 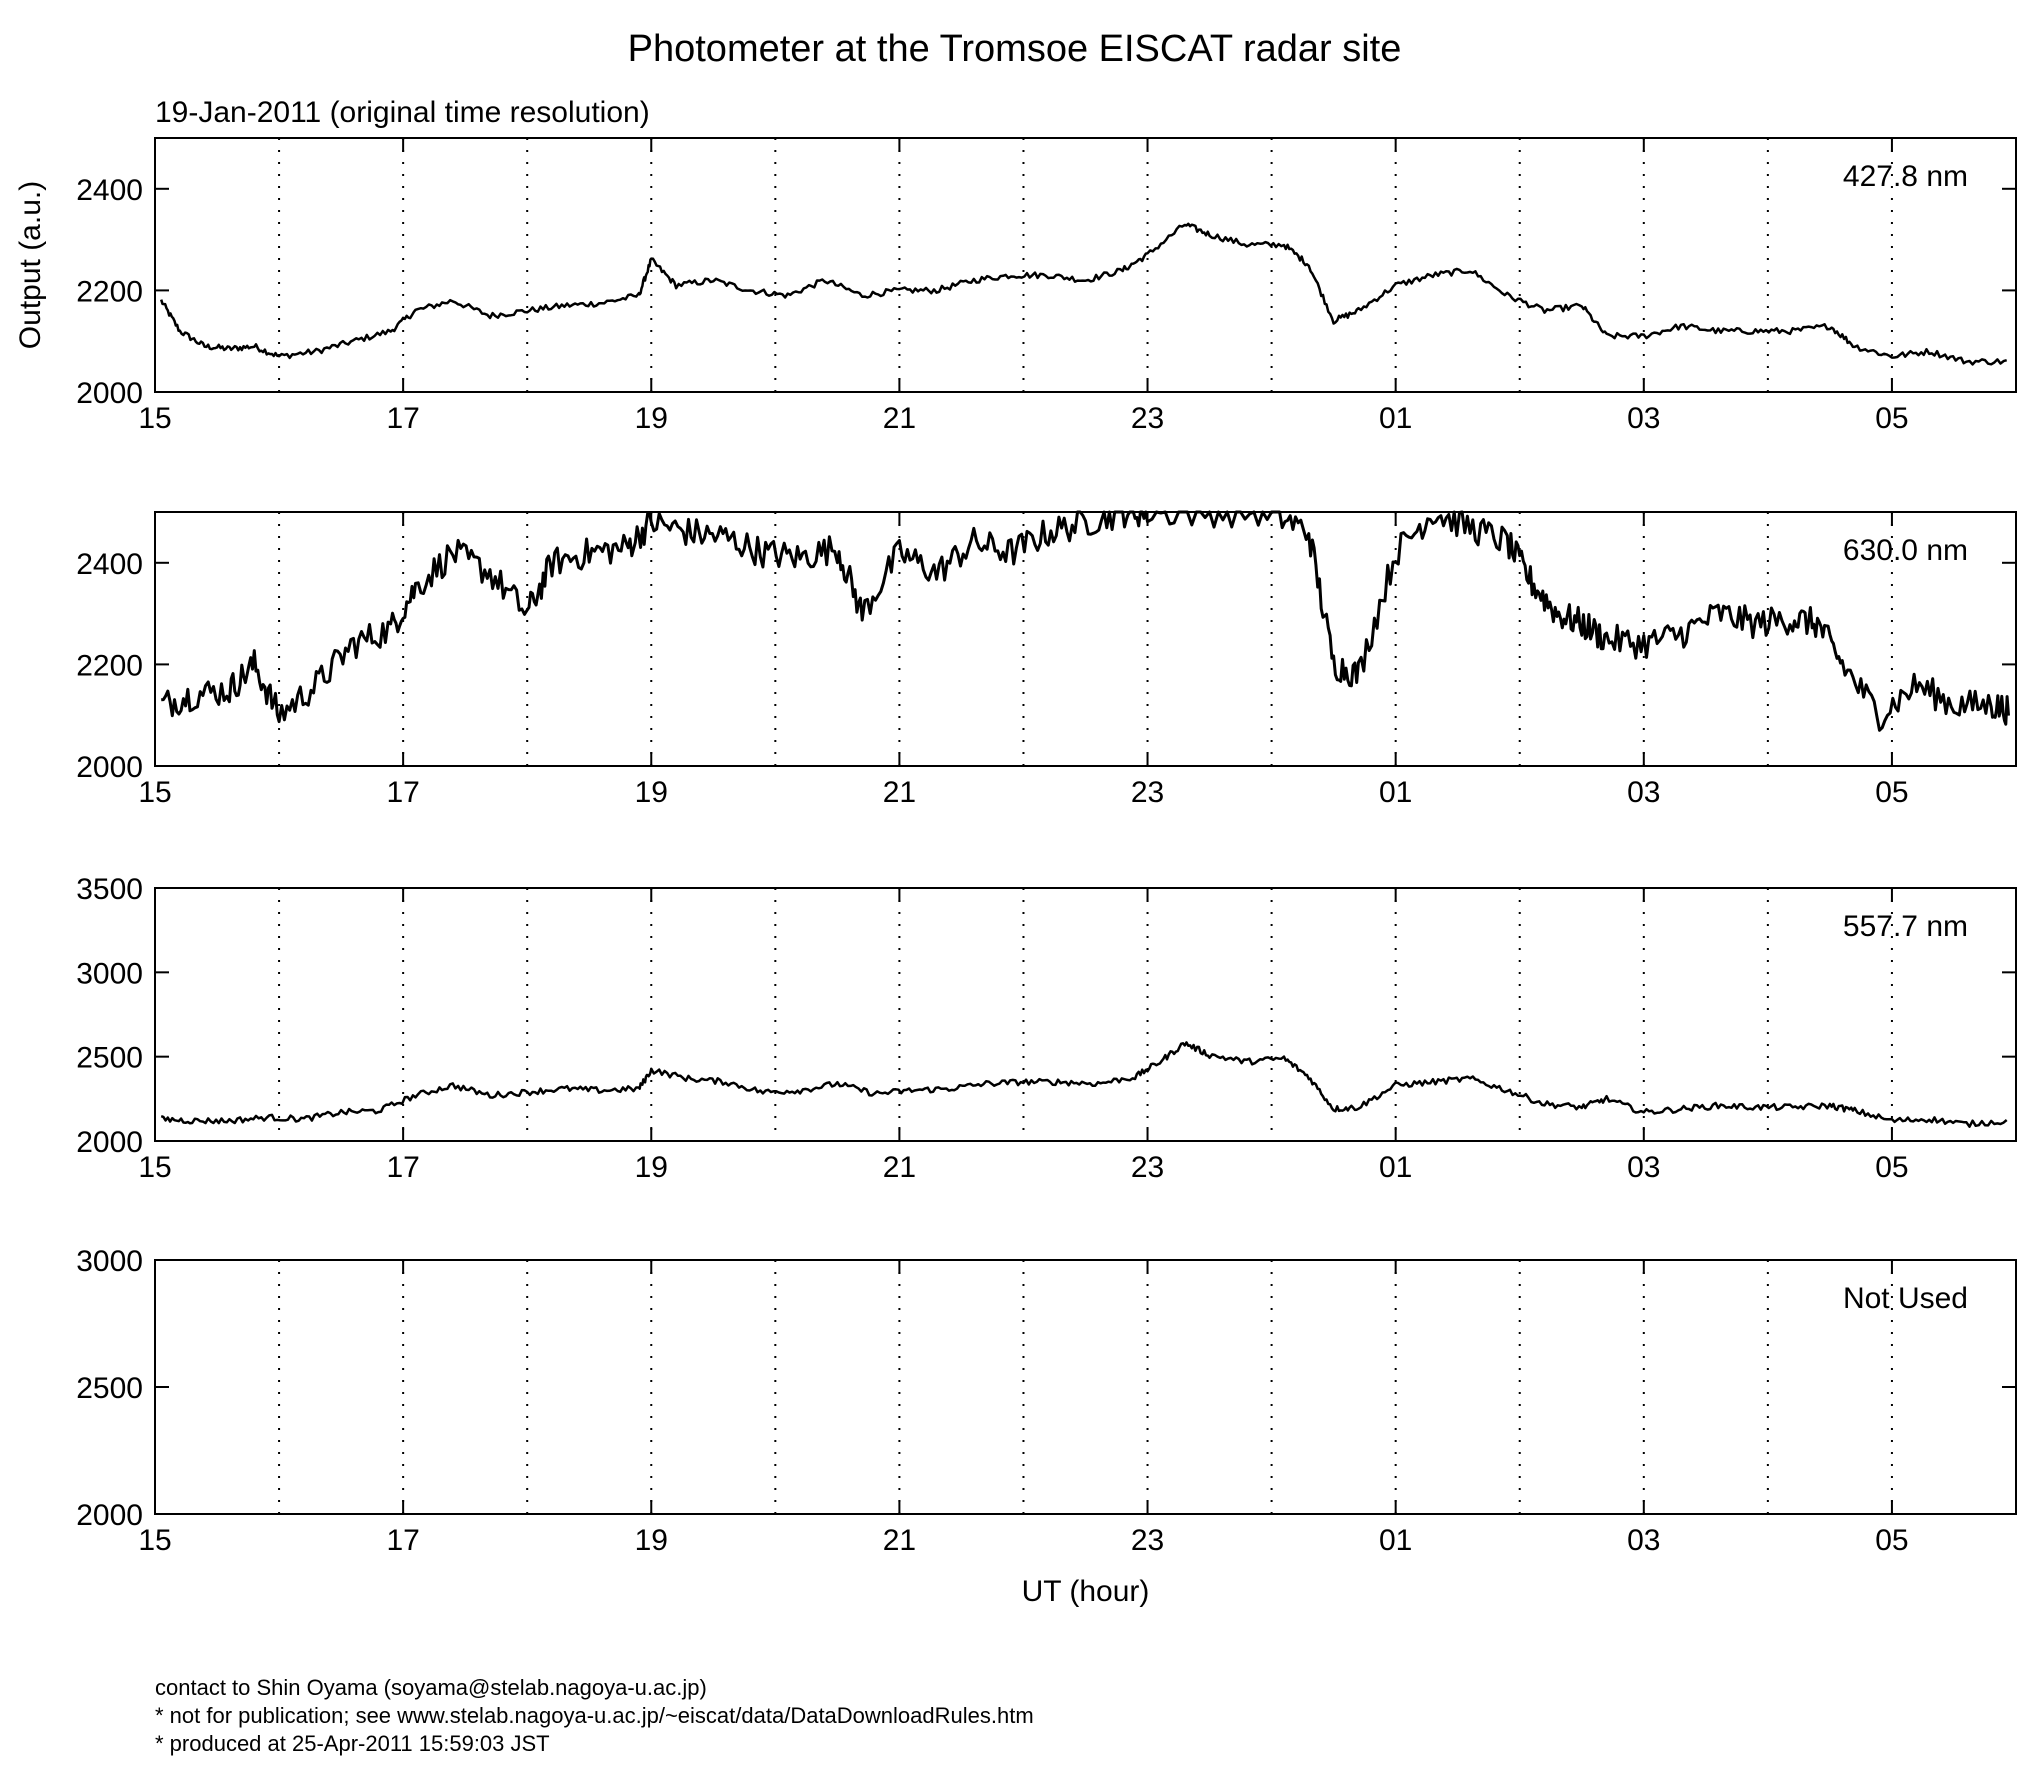 I want to click on panel-label: Not Used, so click(x=1905, y=1298).